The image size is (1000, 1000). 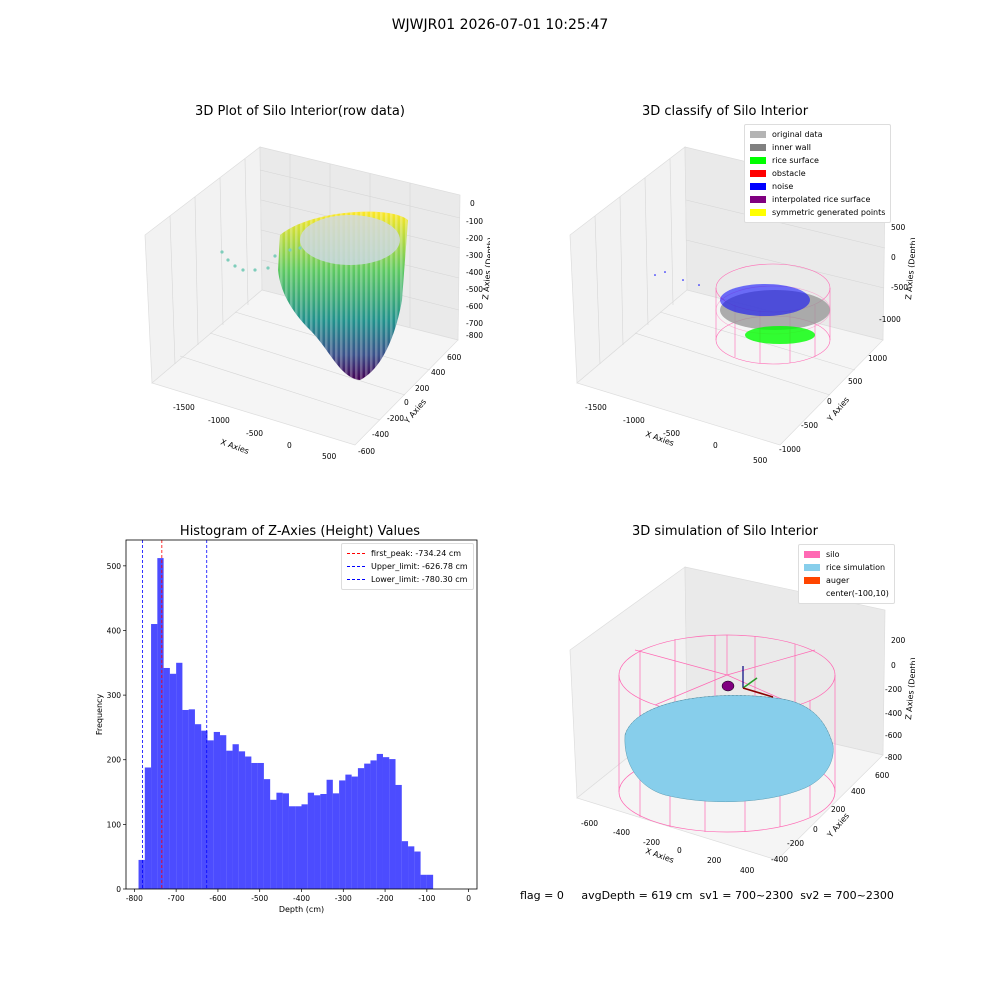 What do you see at coordinates (259, 898) in the screenshot?
I see `x-tick-label: -500` at bounding box center [259, 898].